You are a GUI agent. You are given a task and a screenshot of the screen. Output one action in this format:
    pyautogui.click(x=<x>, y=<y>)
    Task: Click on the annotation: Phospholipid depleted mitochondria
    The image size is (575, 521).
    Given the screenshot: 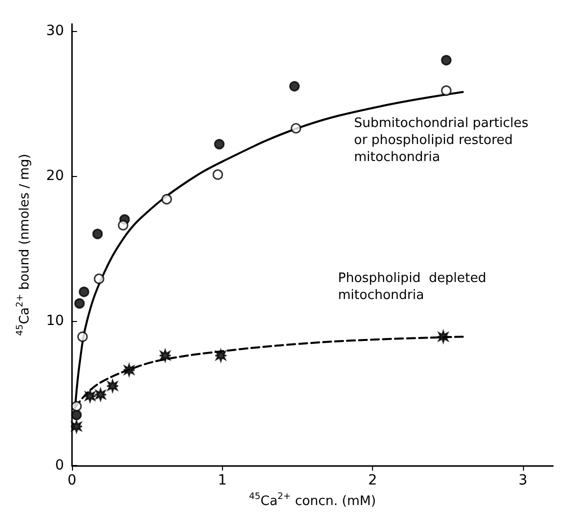 What is the action you would take?
    pyautogui.click(x=412, y=287)
    